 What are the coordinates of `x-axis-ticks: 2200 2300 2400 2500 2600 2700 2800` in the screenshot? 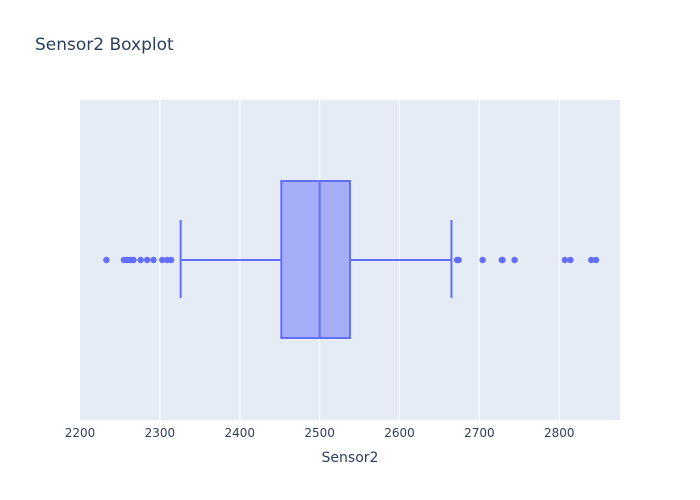 It's located at (320, 433).